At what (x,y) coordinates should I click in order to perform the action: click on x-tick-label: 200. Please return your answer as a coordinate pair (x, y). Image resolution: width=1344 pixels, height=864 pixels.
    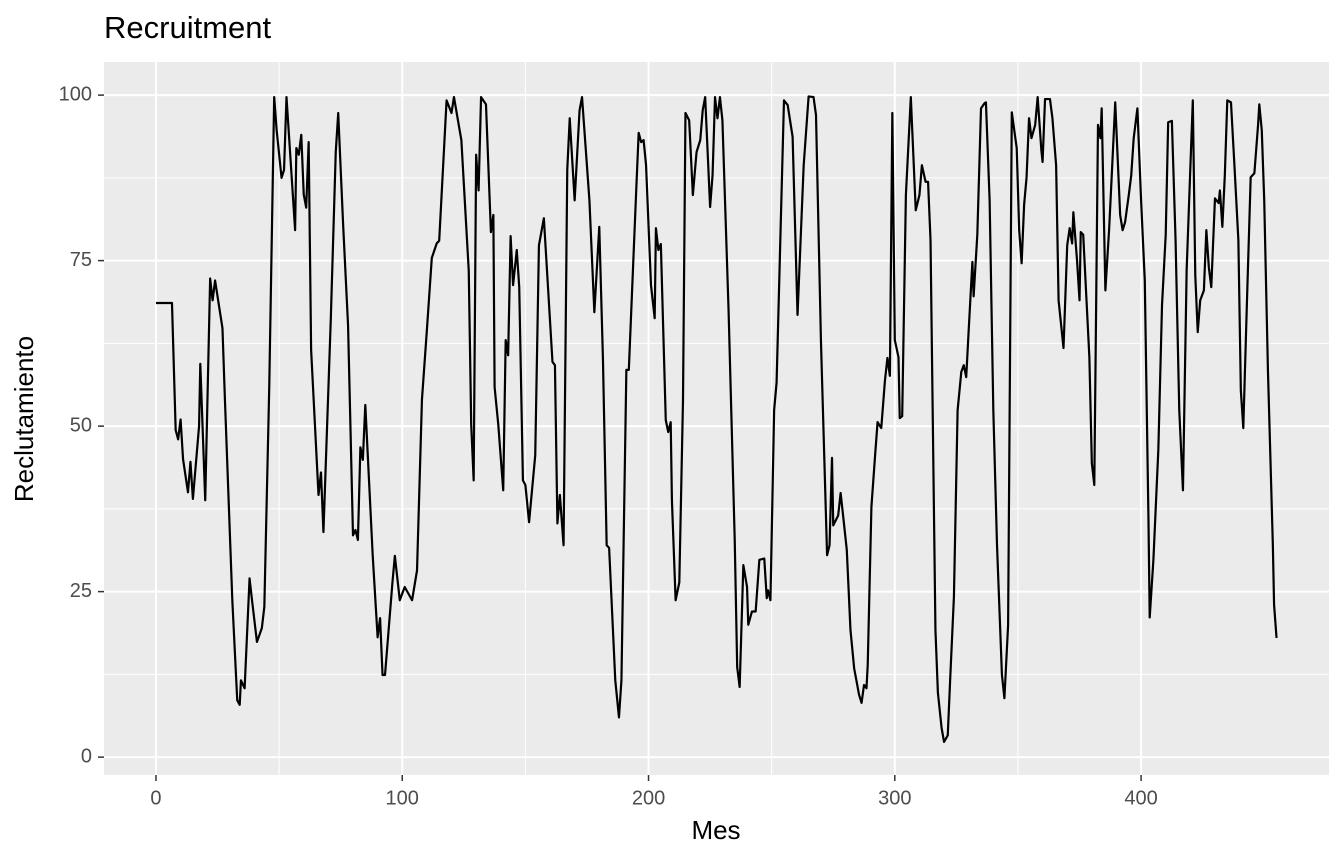
    Looking at the image, I should click on (648, 798).